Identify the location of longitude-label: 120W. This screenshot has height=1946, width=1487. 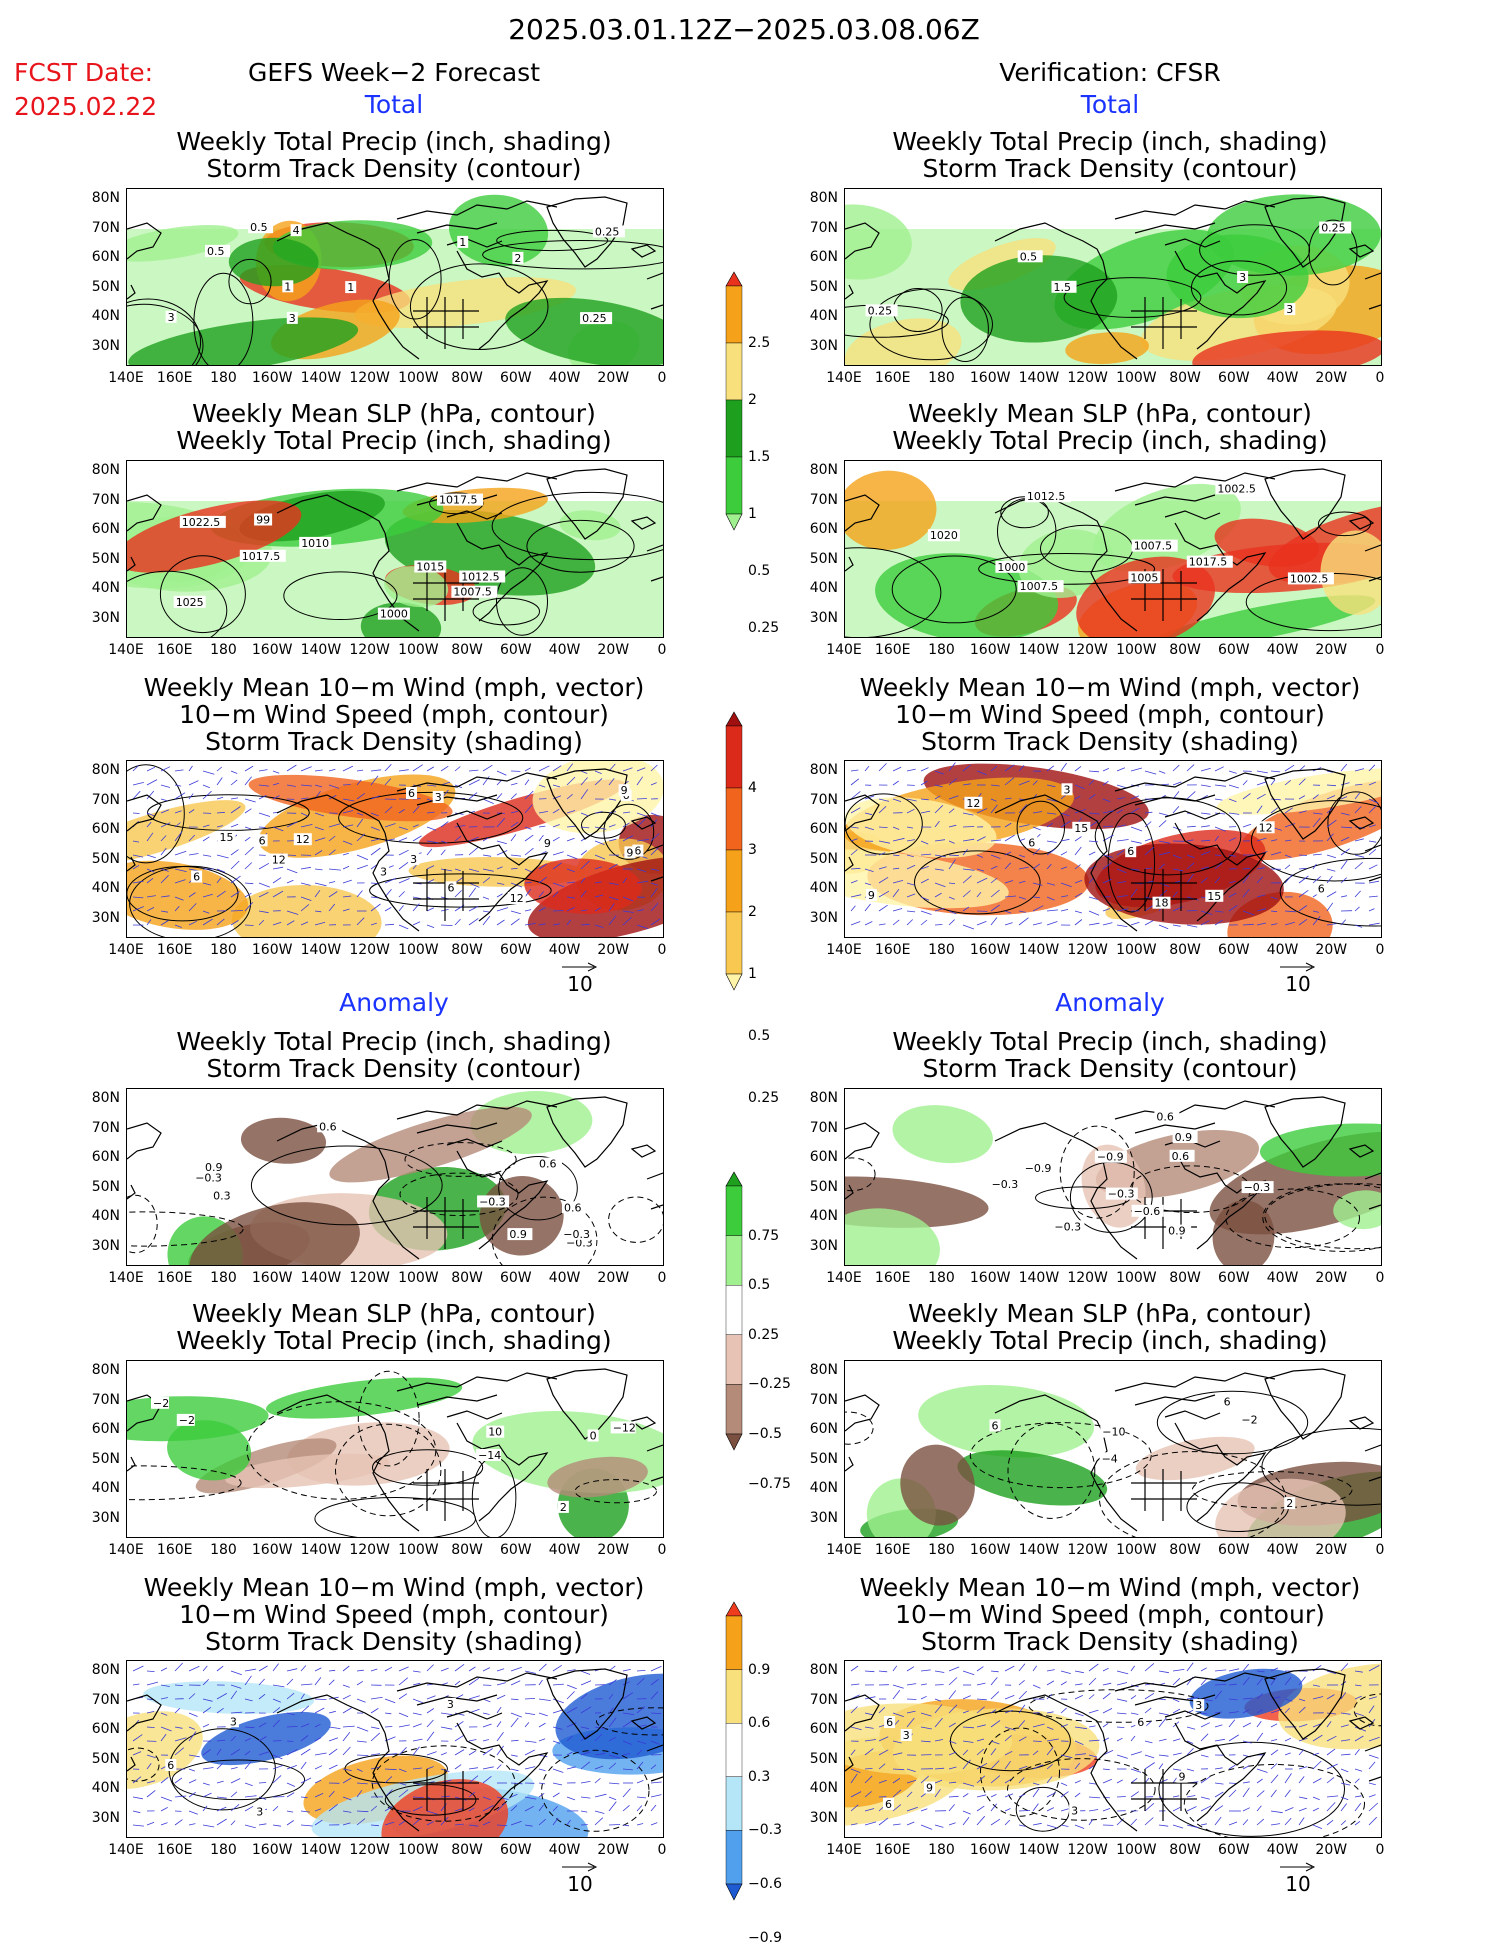
(369, 1278).